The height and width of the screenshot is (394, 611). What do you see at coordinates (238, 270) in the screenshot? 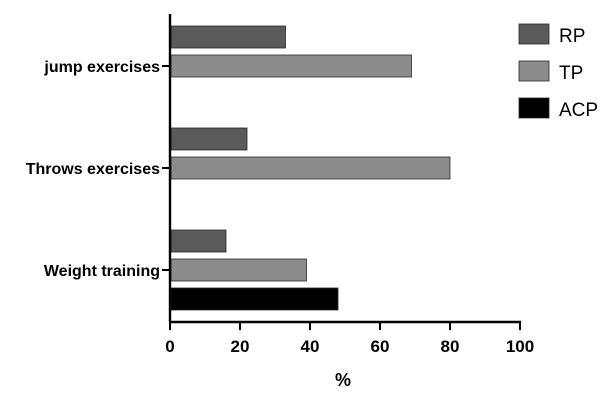
I see `bar-tp-weight-training` at bounding box center [238, 270].